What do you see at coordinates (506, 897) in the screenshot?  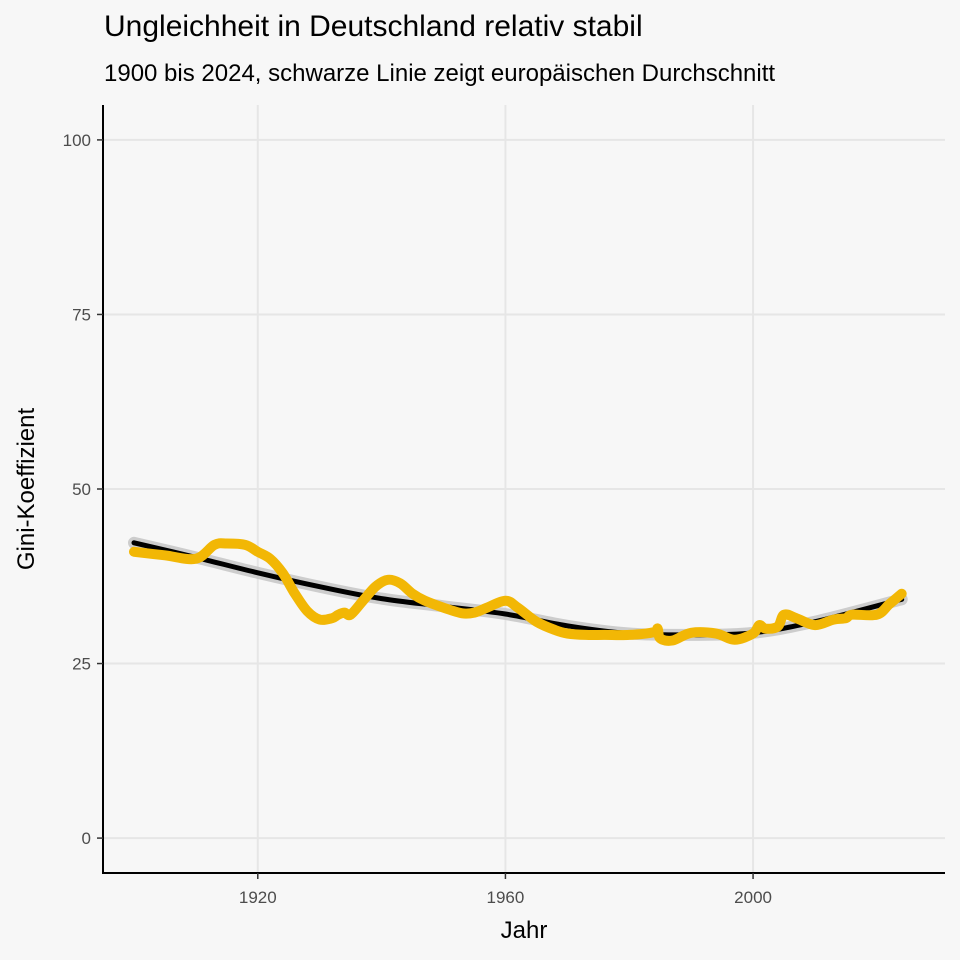 I see `x-tick-label: 1960` at bounding box center [506, 897].